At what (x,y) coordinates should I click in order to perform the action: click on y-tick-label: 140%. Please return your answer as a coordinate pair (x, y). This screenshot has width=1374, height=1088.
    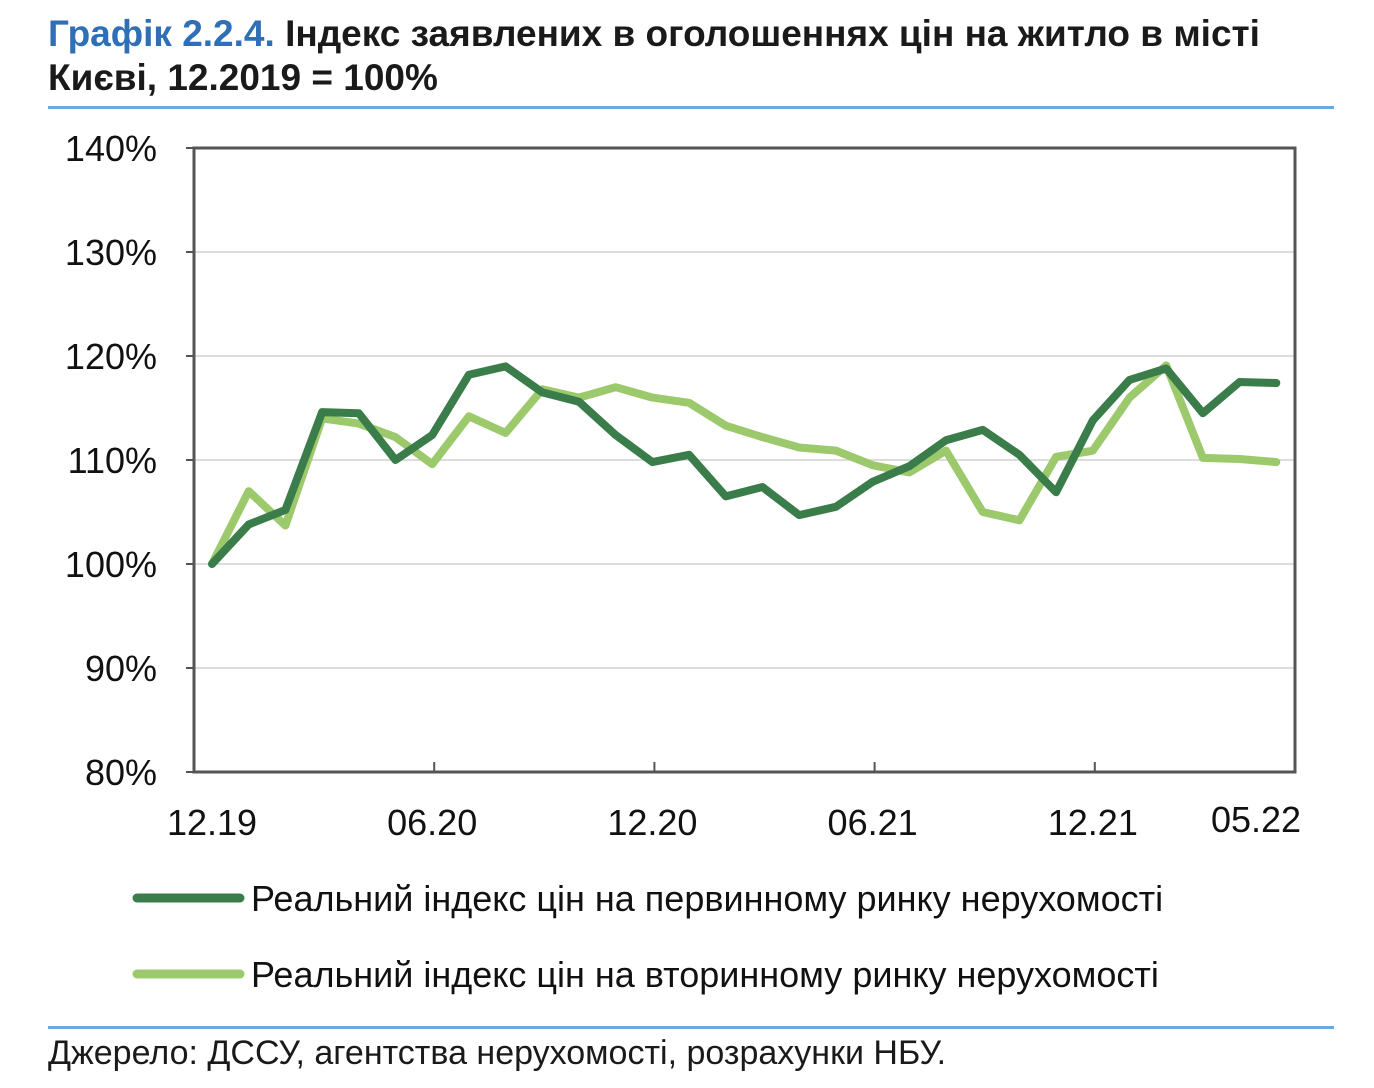
    Looking at the image, I should click on (111, 148).